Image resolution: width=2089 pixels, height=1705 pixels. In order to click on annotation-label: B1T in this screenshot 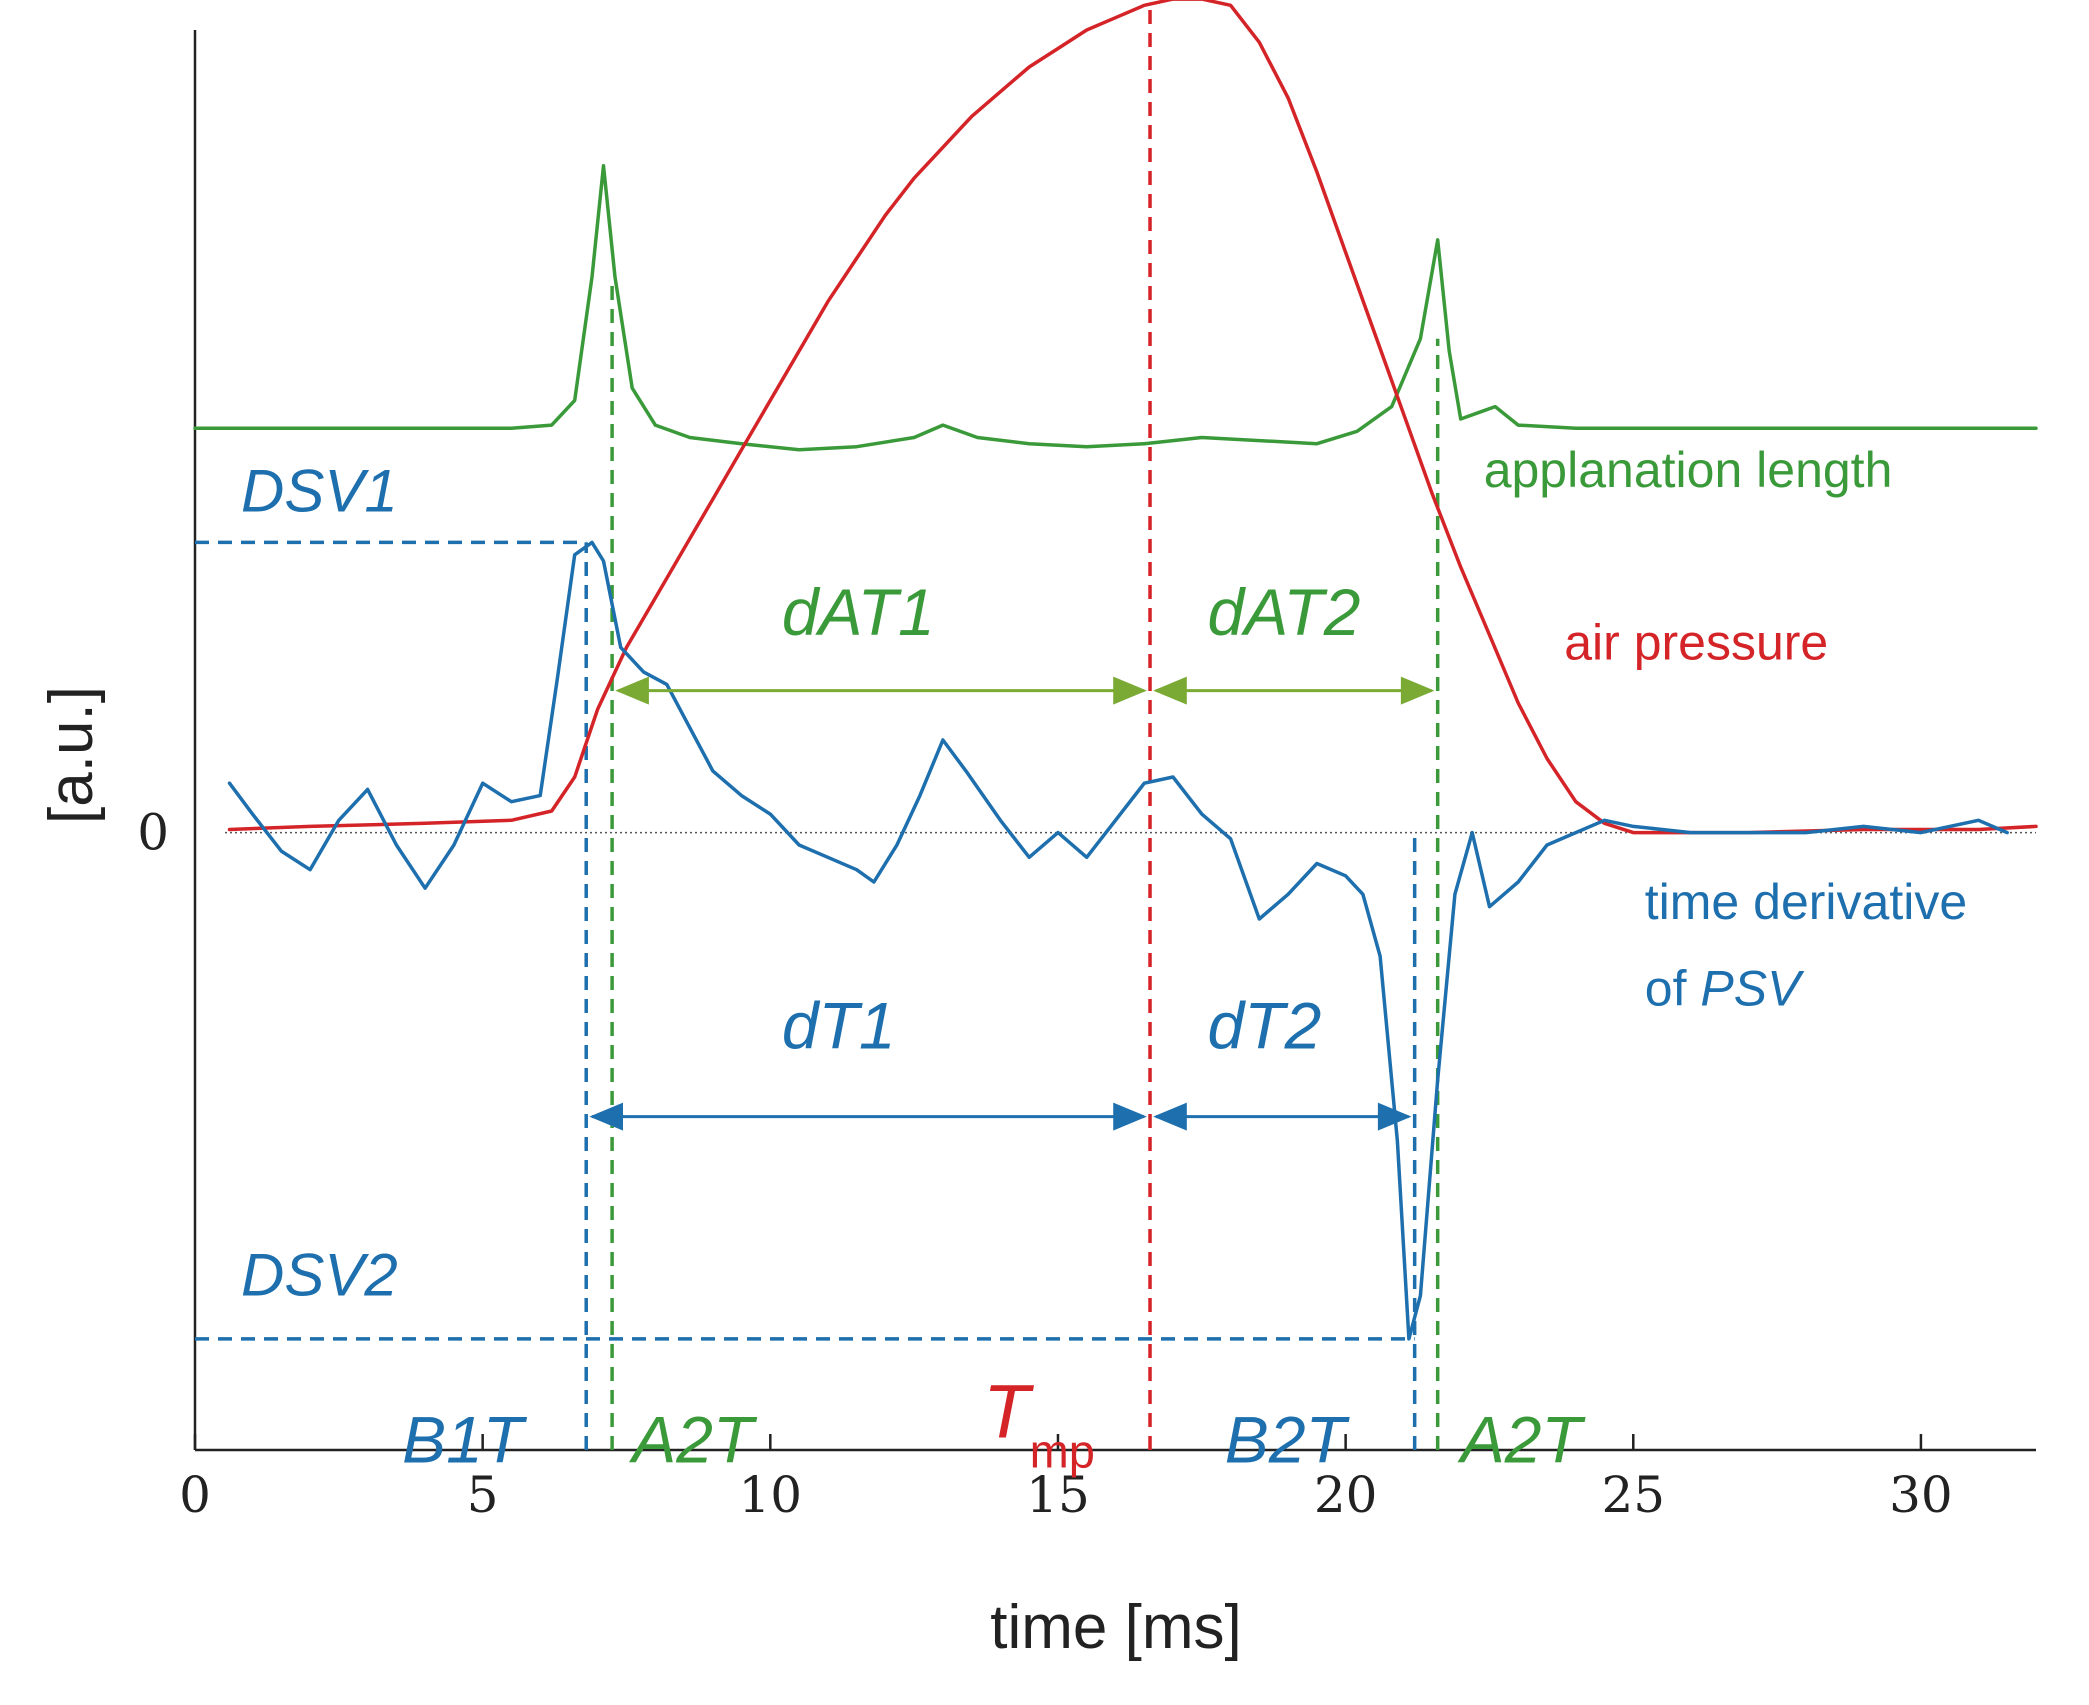, I will do `click(465, 1439)`.